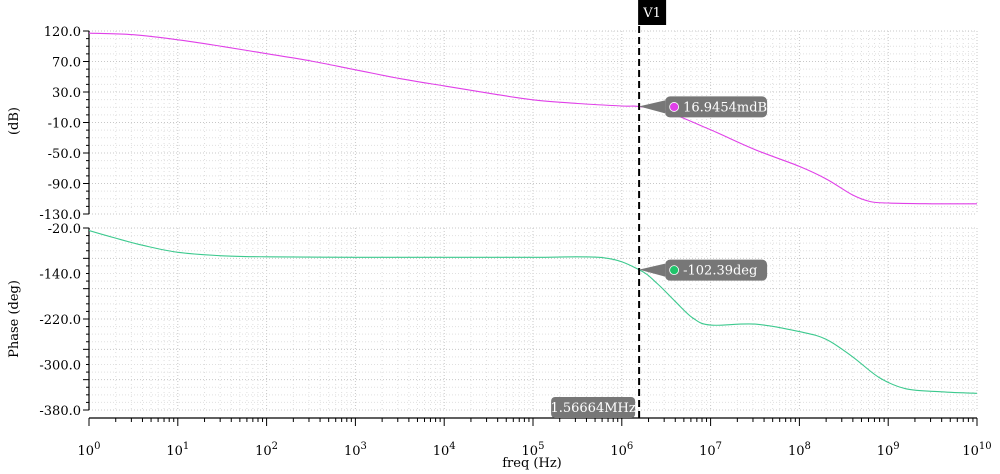  What do you see at coordinates (720, 271) in the screenshot?
I see `phase-marker-label: -102.39deg` at bounding box center [720, 271].